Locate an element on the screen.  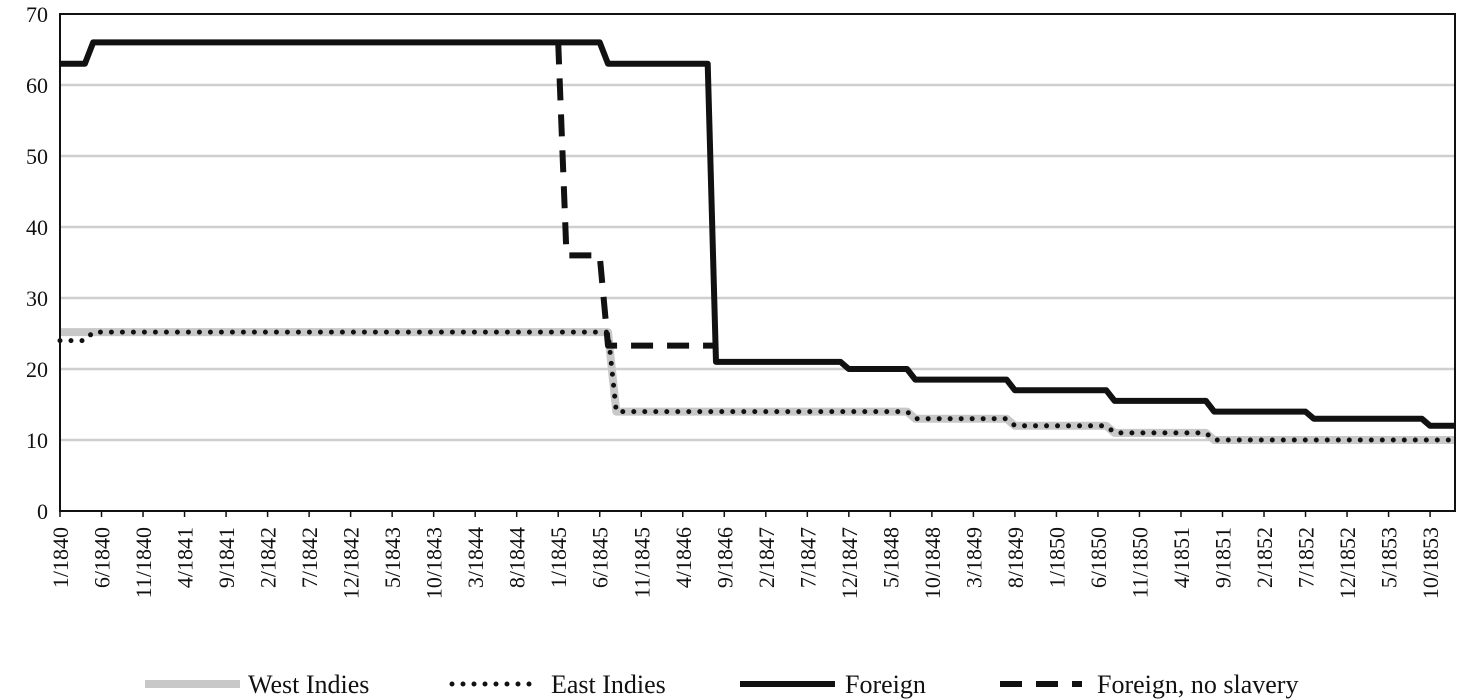
y-tick-label: 20 is located at coordinates (37, 369).